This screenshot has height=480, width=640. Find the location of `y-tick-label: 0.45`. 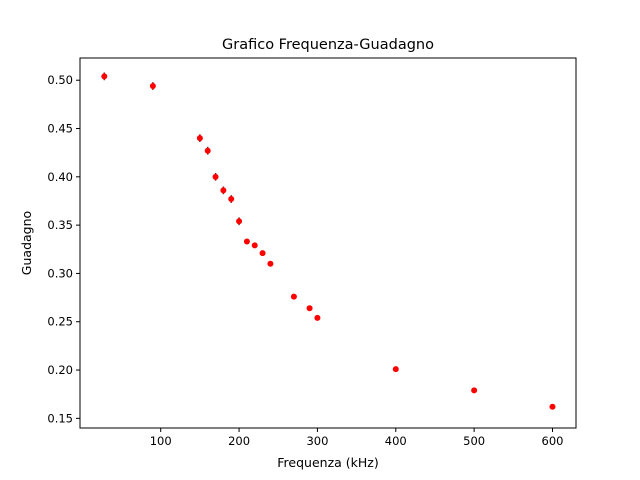

y-tick-label: 0.45 is located at coordinates (60, 129).